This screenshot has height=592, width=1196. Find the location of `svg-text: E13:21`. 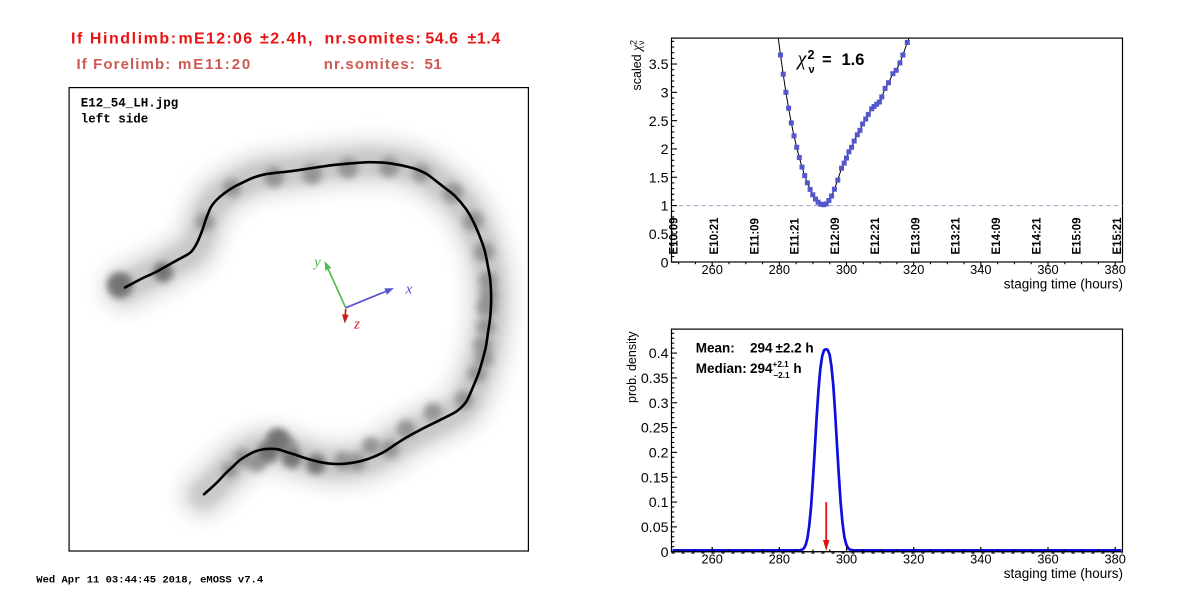

svg-text: E13:21 is located at coordinates (957, 236).